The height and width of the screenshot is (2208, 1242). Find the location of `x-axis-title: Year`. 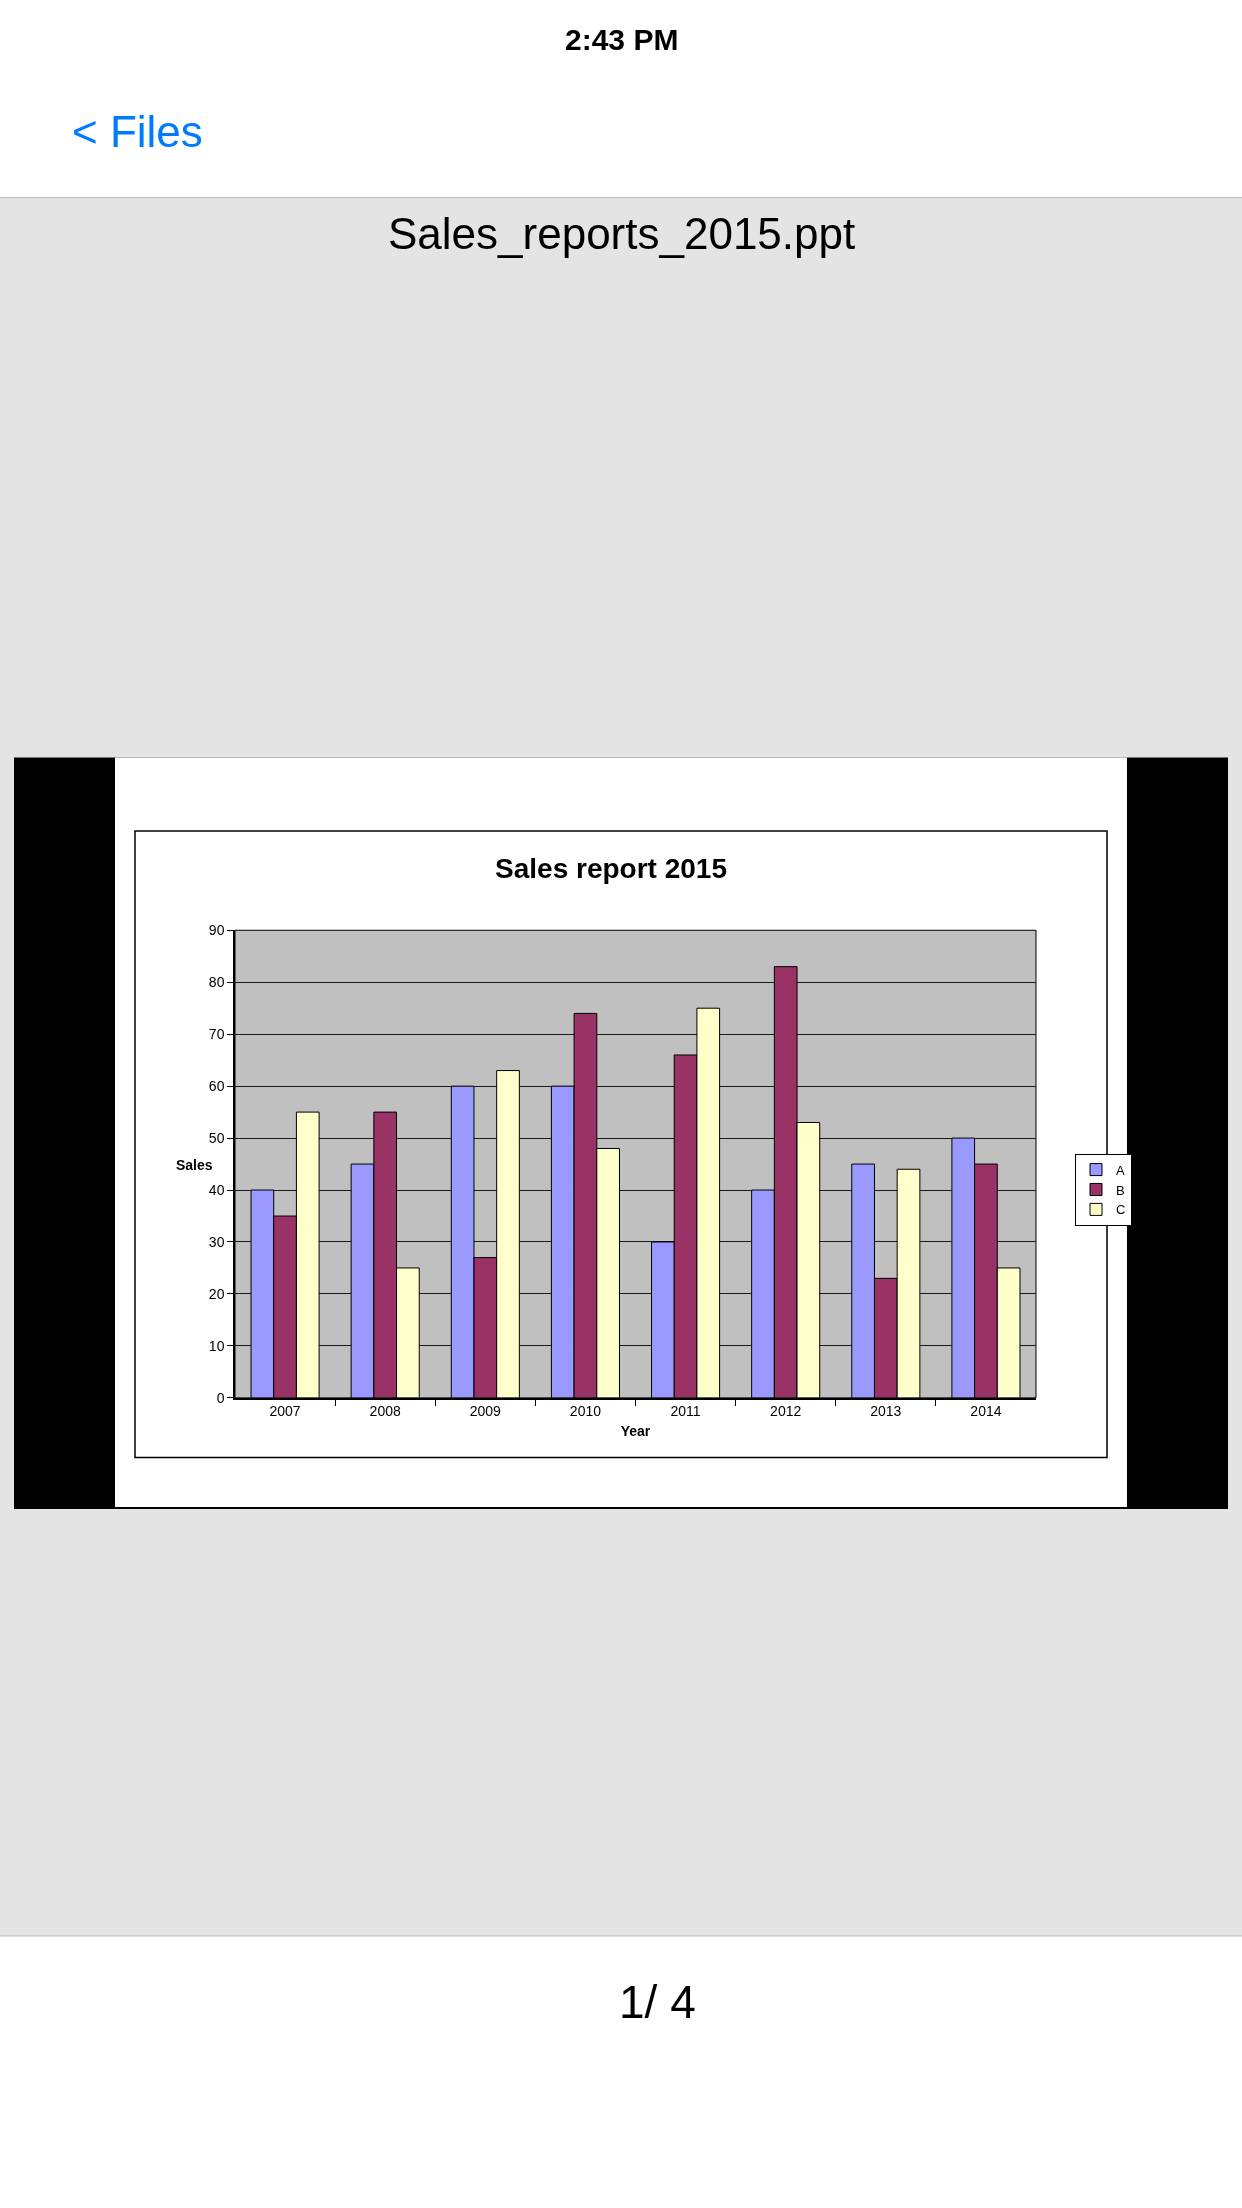

x-axis-title: Year is located at coordinates (635, 1431).